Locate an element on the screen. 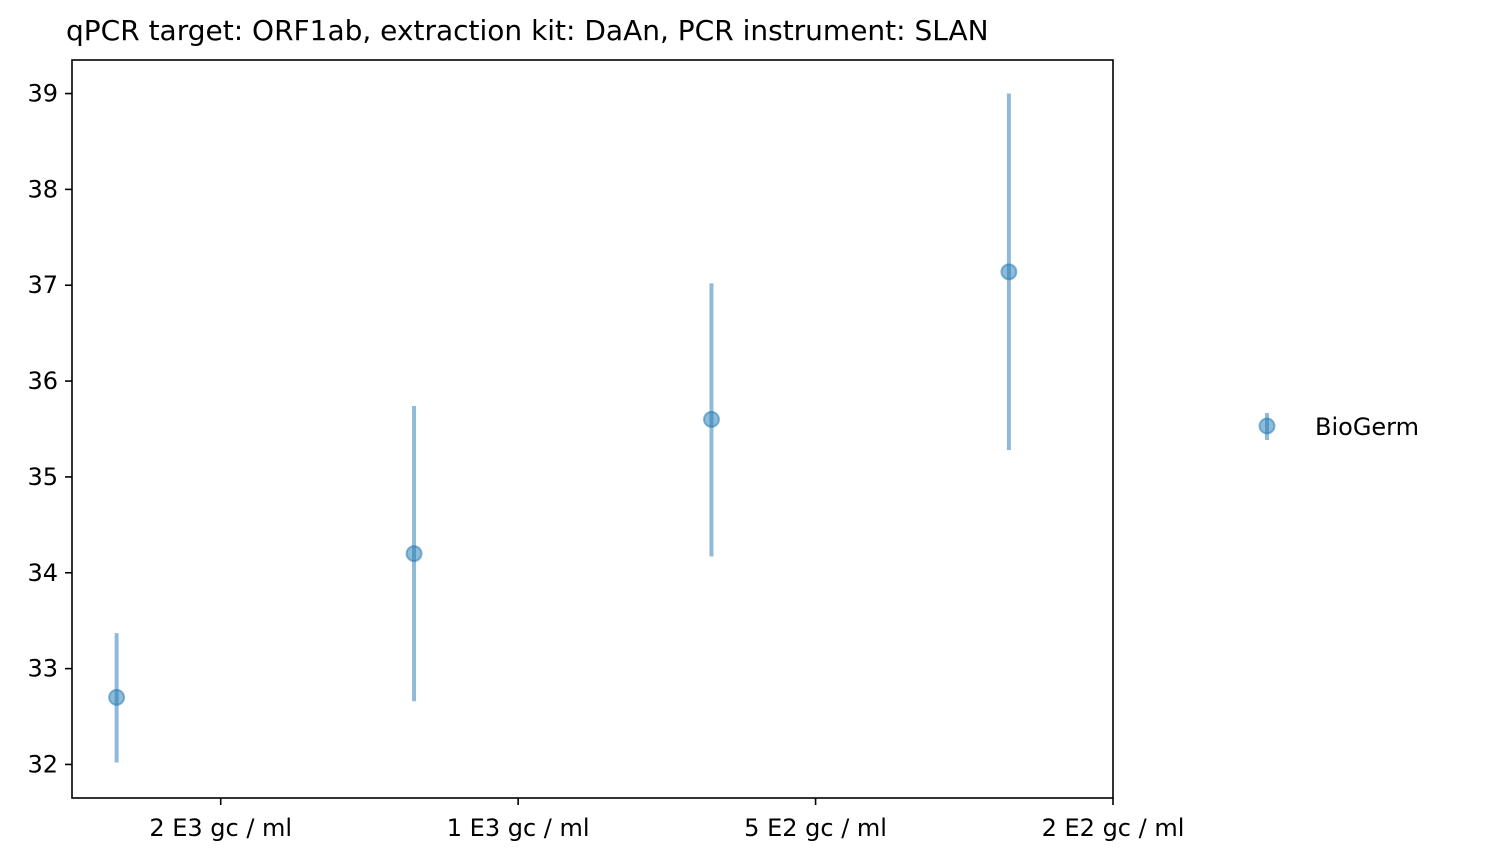  y-tick-label: 35 is located at coordinates (42, 477).